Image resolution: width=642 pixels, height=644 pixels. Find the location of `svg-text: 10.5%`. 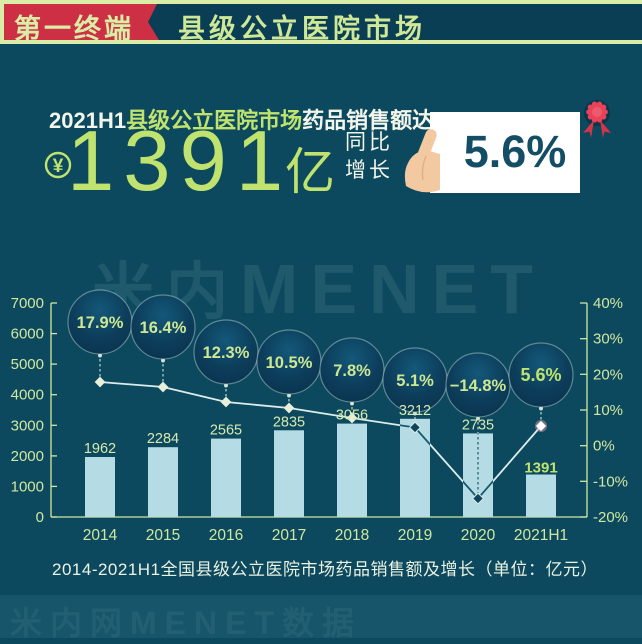

svg-text: 10.5% is located at coordinates (289, 363).